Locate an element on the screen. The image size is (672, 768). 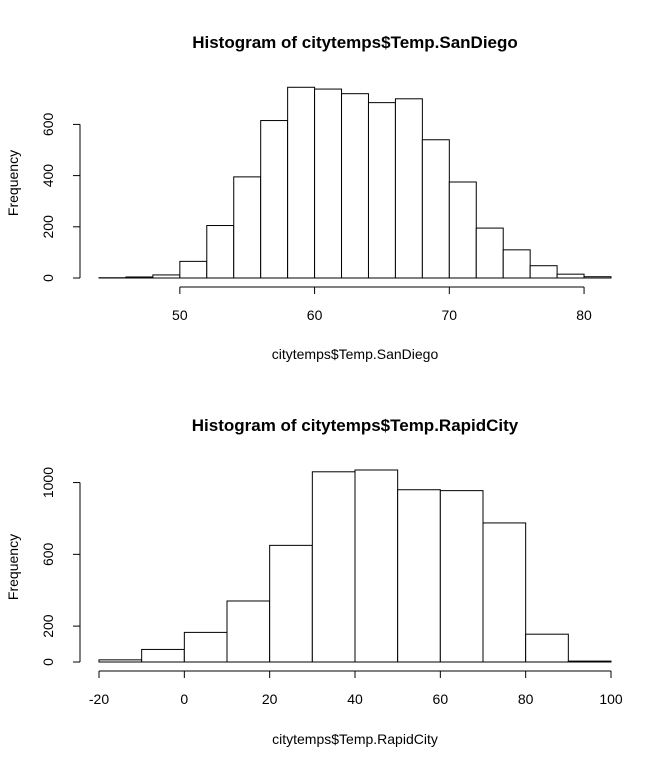
chart-title: Histogram of citytemps$Temp.SanDiego is located at coordinates (355, 42).